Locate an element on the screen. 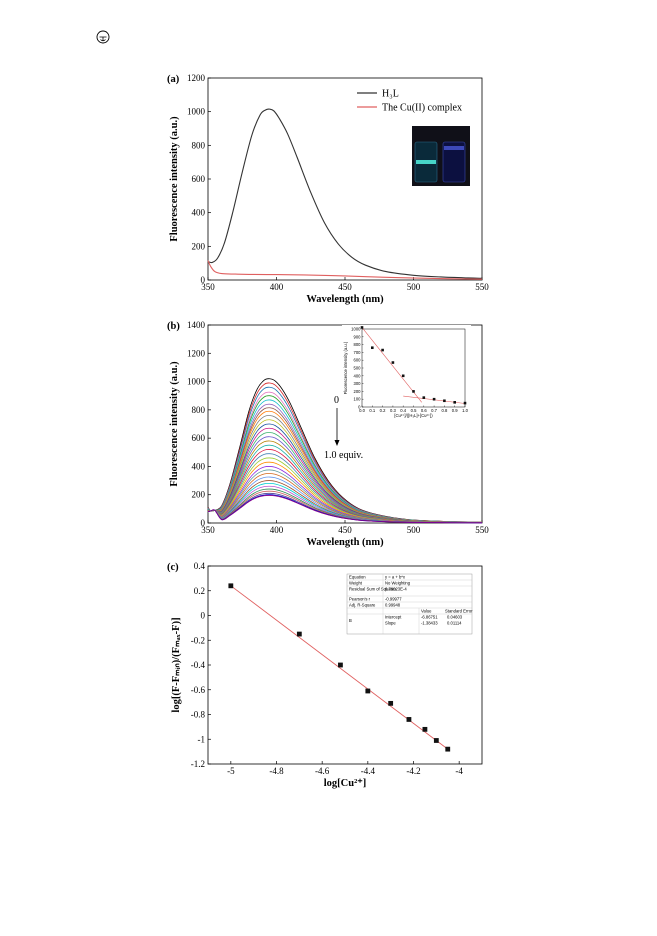  stats-param-value: -1.38433 is located at coordinates (429, 623).